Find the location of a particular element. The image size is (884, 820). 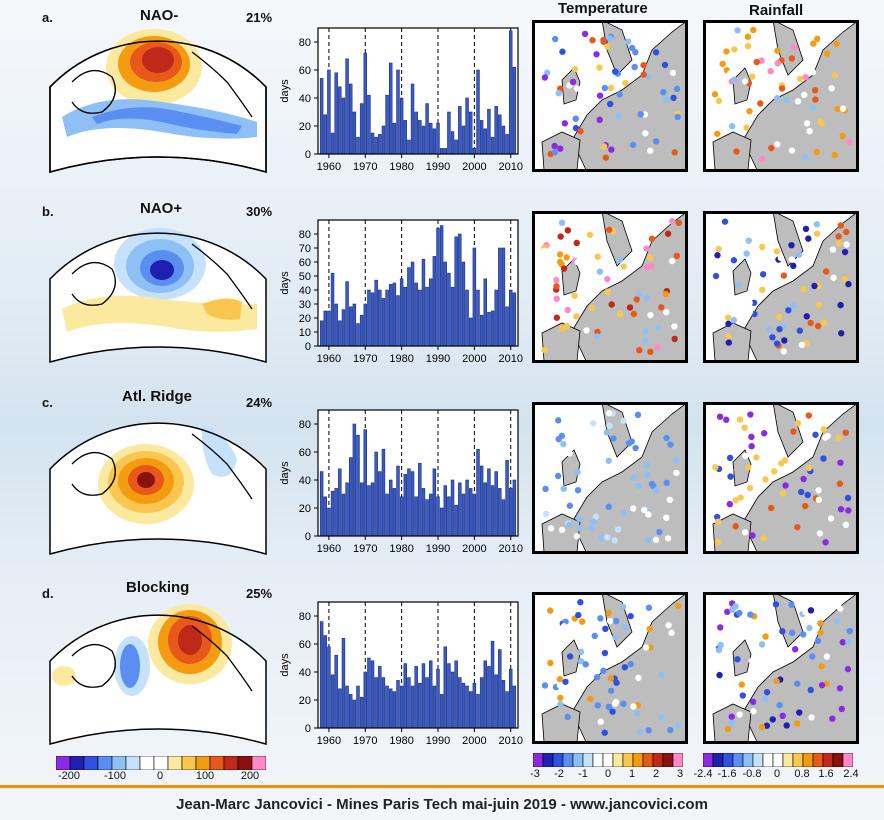

z500-colorbar is located at coordinates (161, 763).